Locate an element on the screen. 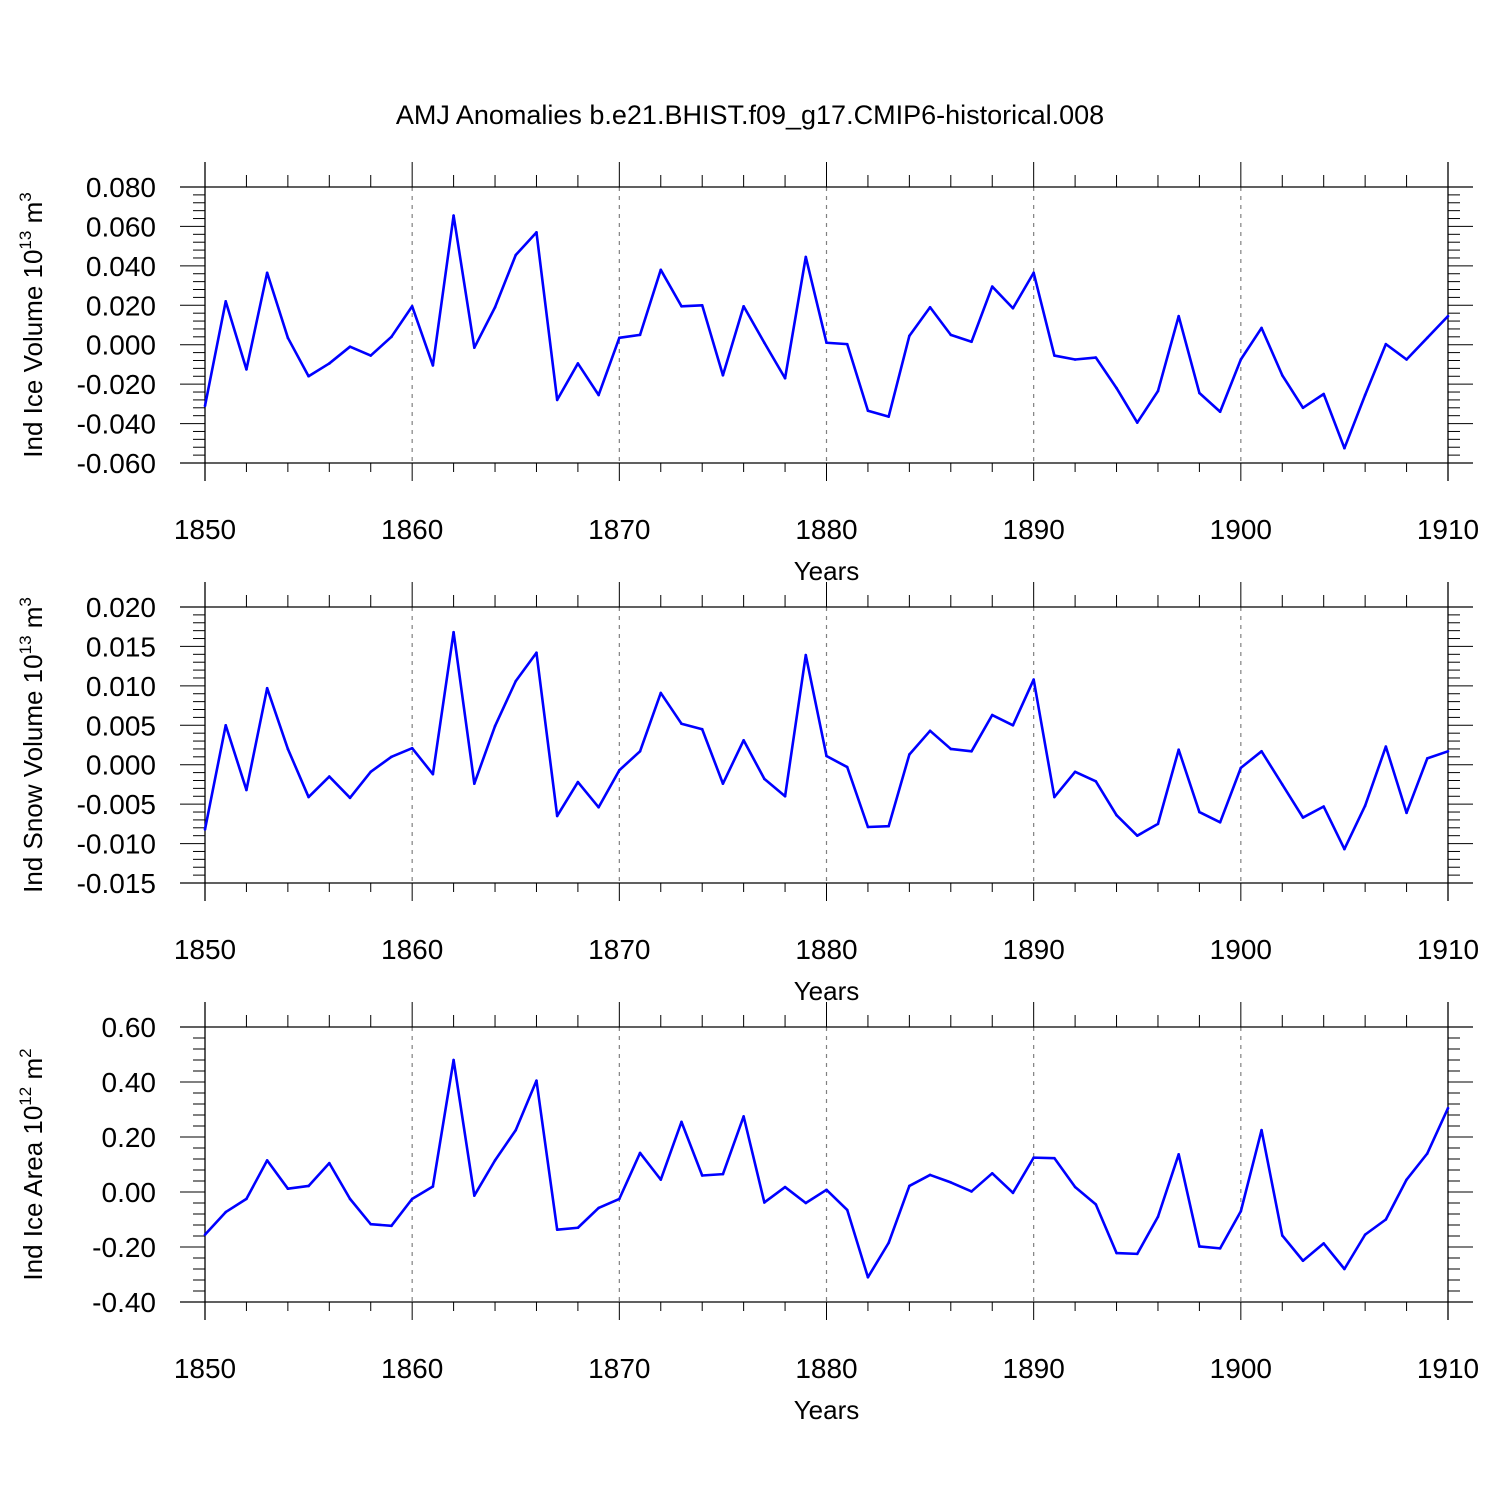 The height and width of the screenshot is (1500, 1500). y-tick-label: -0.060 is located at coordinates (116, 463).